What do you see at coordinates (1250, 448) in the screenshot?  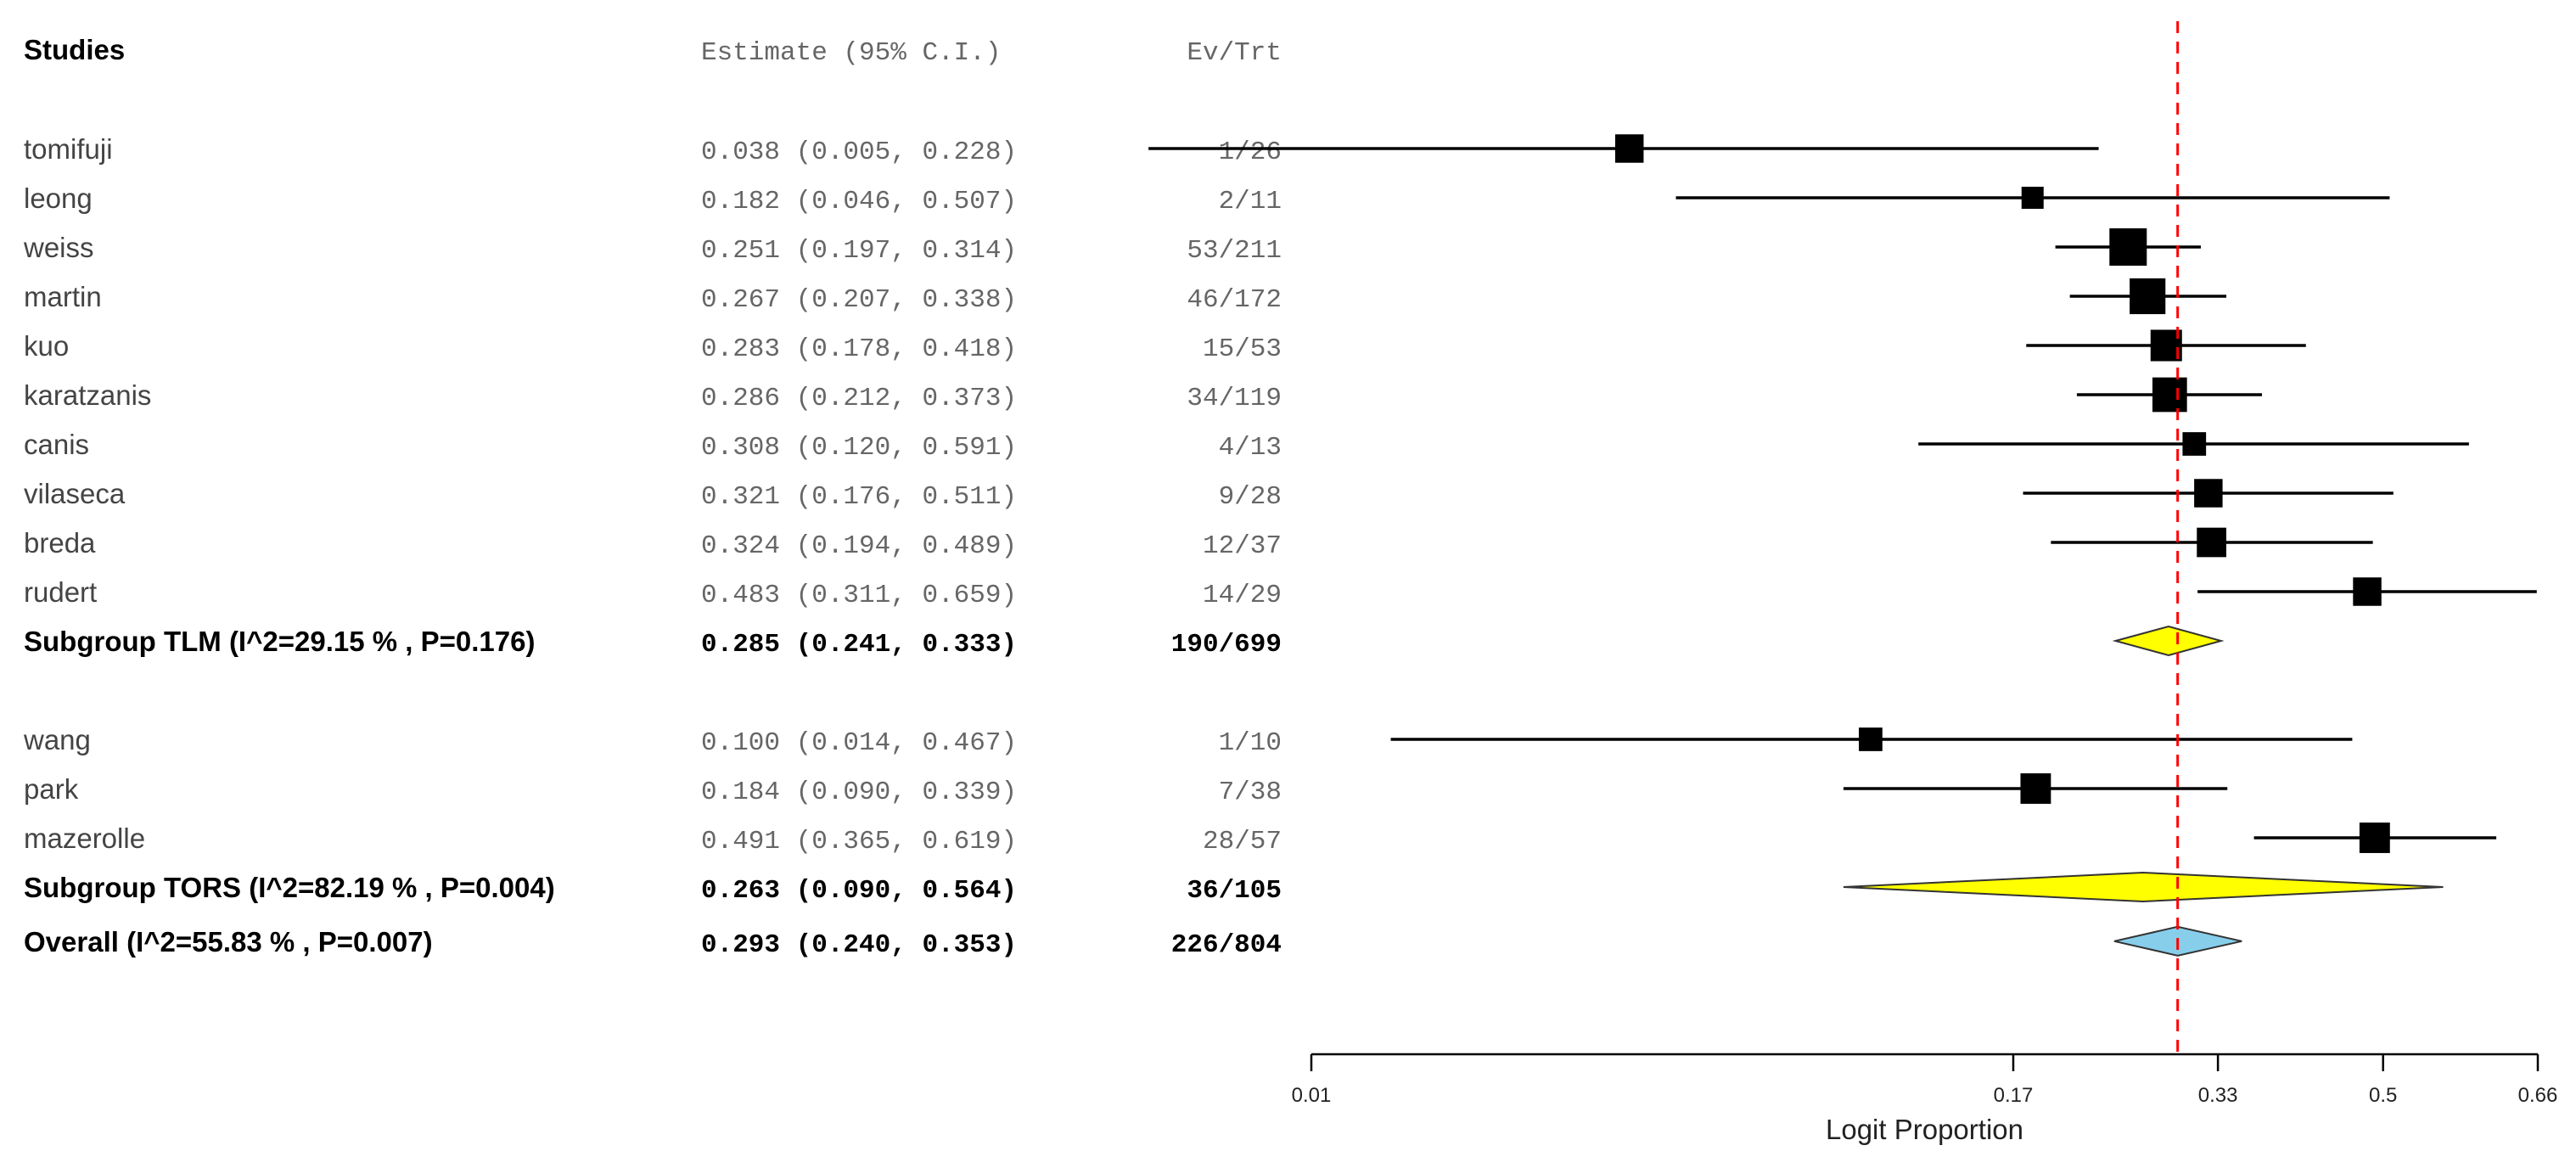 I see `study-canis-events: 4/13` at bounding box center [1250, 448].